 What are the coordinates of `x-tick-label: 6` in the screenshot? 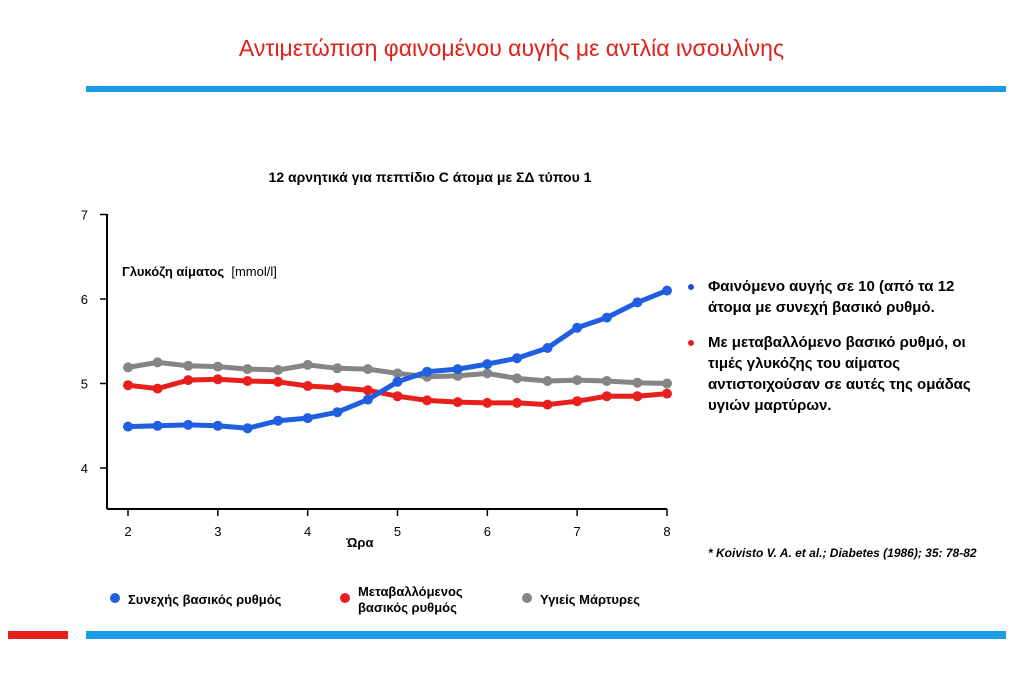 It's located at (487, 531).